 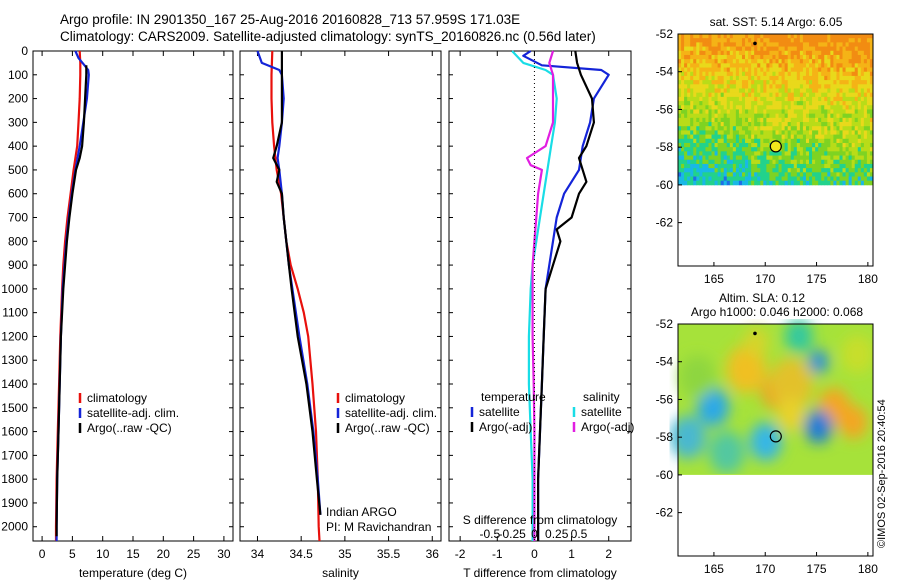 I want to click on x-tick-label: 175, so click(x=817, y=569).